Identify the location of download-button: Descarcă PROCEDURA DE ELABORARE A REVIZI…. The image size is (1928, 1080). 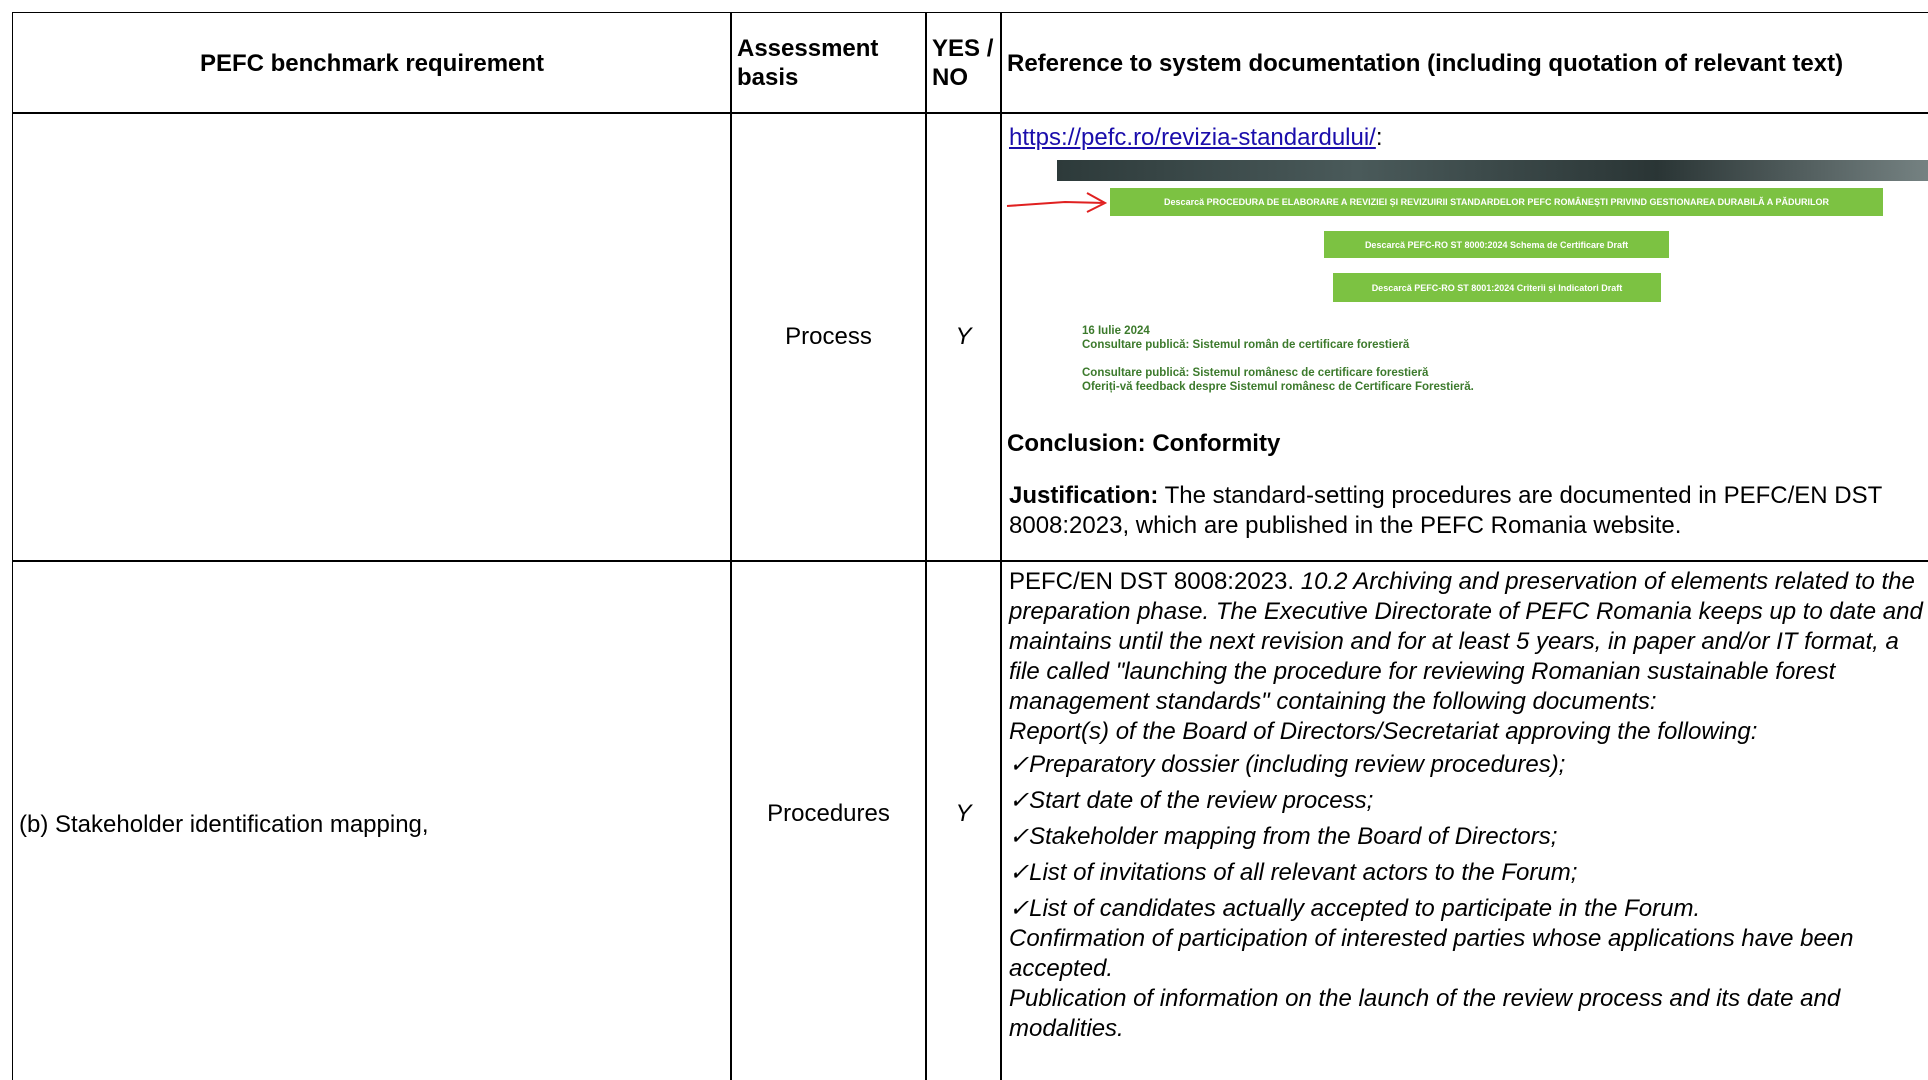
(1496, 202).